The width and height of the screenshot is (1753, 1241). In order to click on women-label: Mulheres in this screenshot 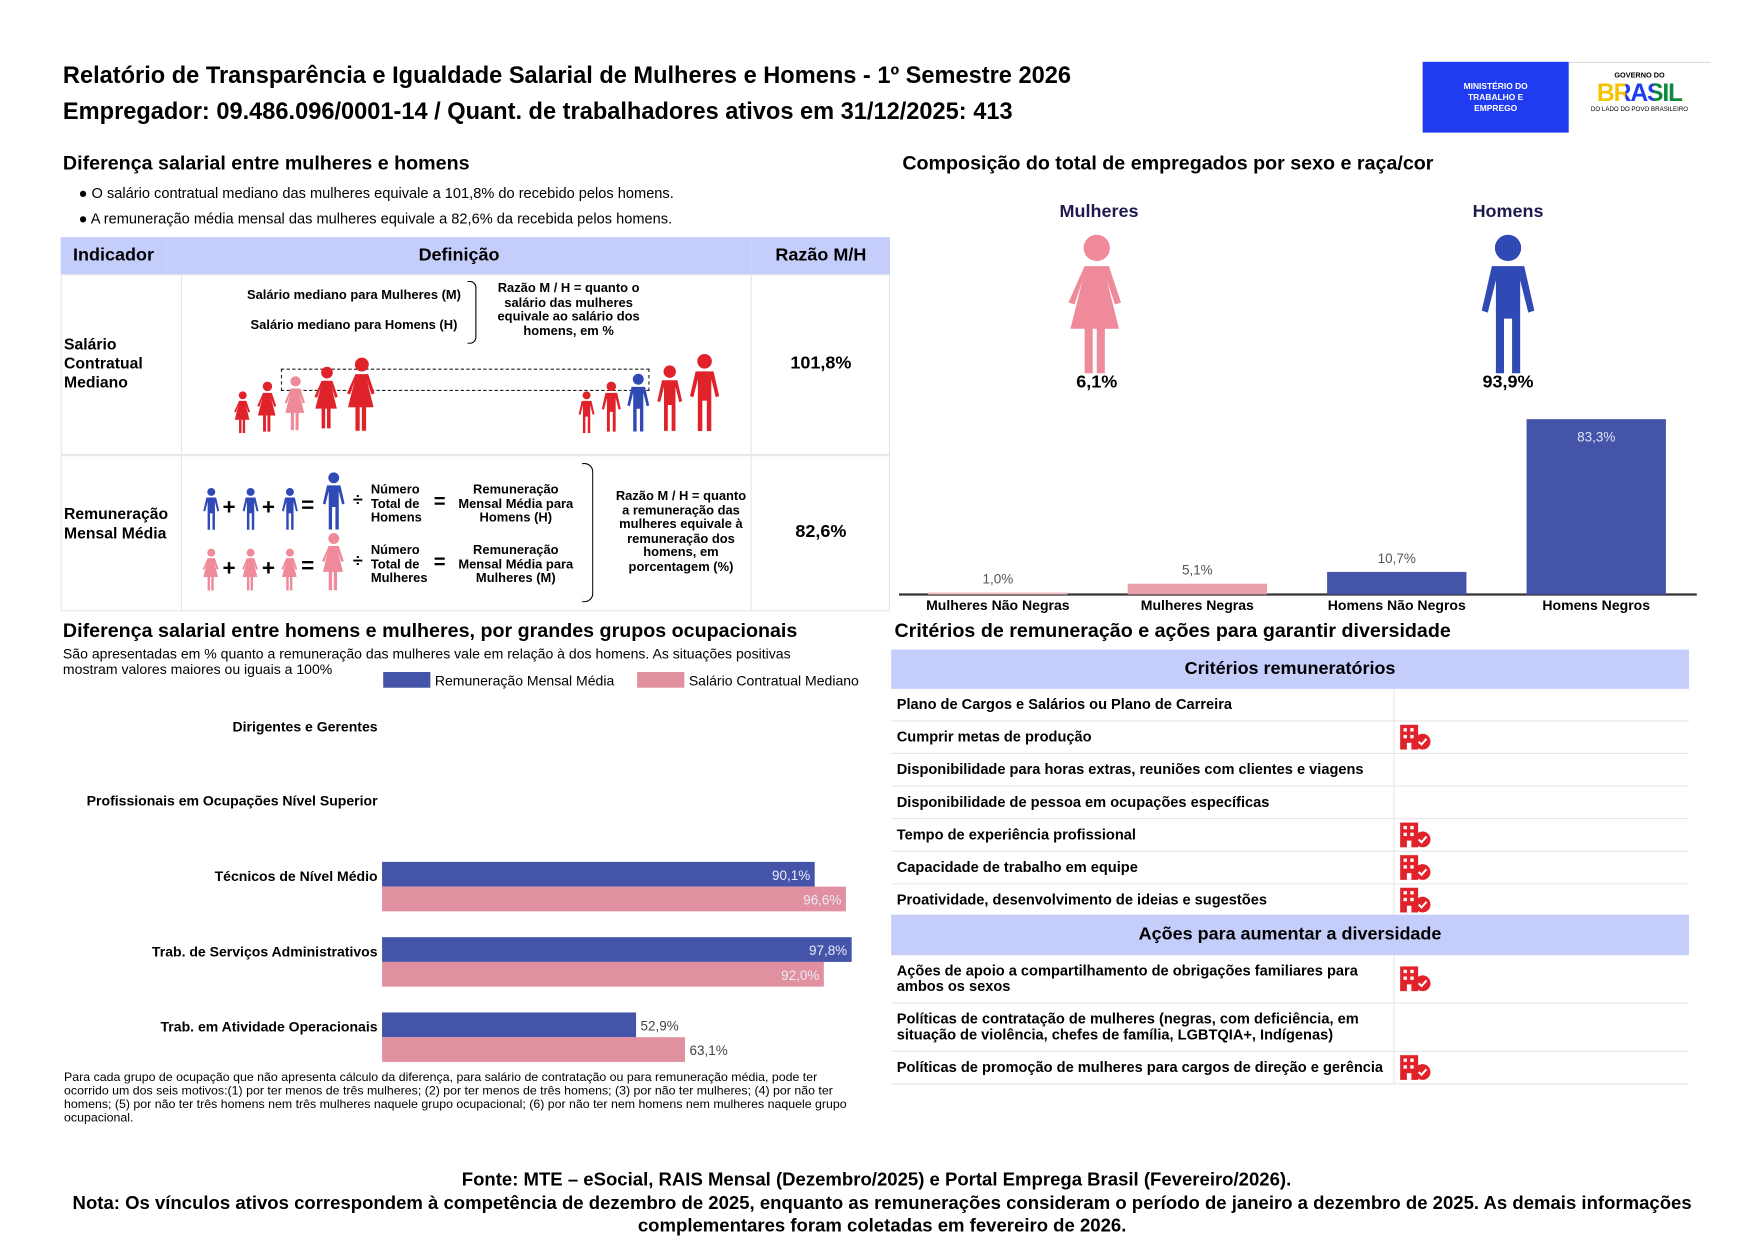, I will do `click(1099, 212)`.